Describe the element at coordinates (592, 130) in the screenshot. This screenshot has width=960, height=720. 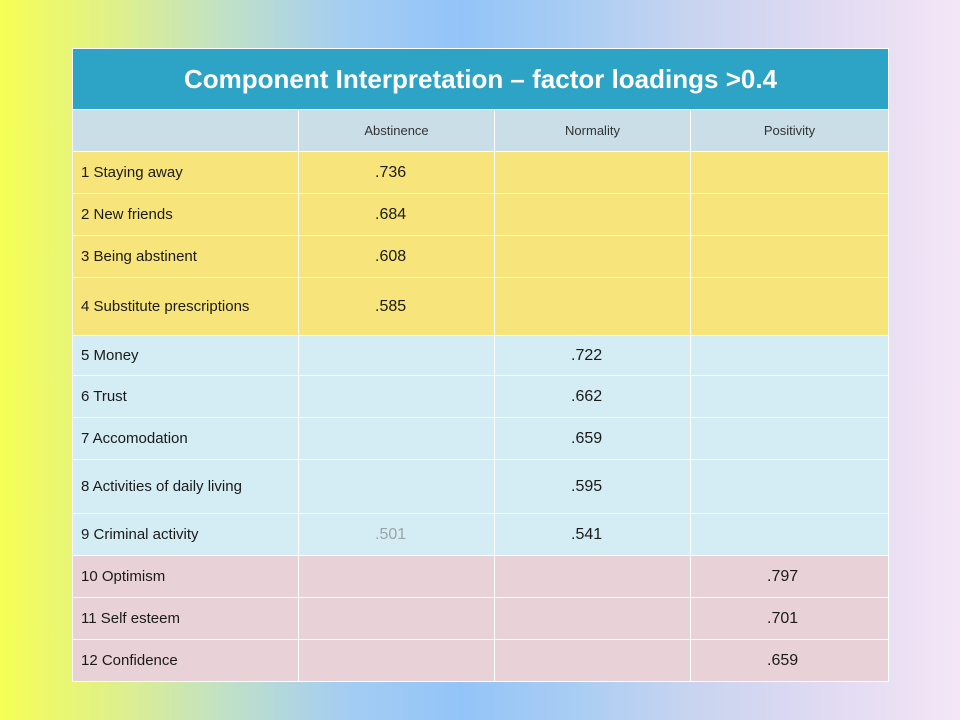
I see `header-normality: Normality` at that location.